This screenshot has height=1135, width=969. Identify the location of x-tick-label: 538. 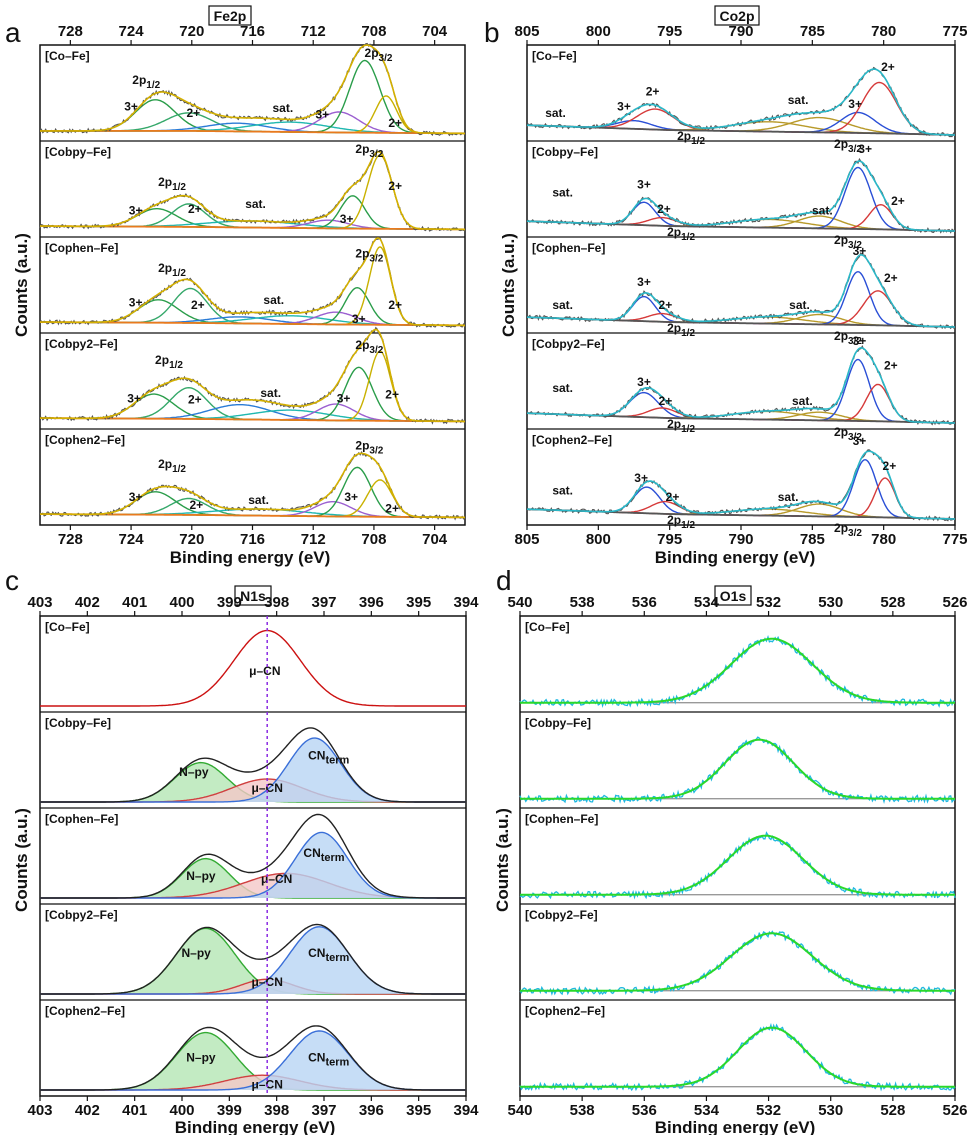
(582, 1110).